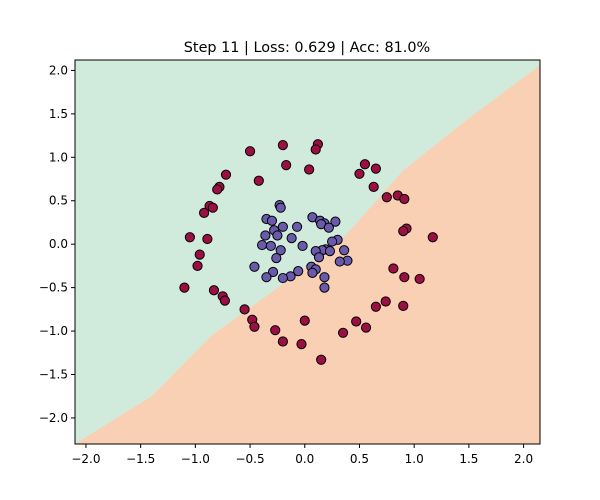 The height and width of the screenshot is (500, 600). Describe the element at coordinates (304, 459) in the screenshot. I see `x-tick-label: 0.0` at that location.